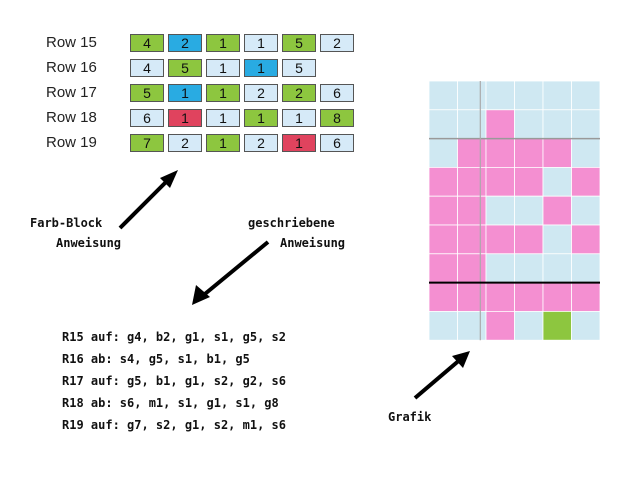 Image resolution: width=640 pixels, height=480 pixels. What do you see at coordinates (313, 243) in the screenshot?
I see `geschriebene-label-2: Anweisung` at bounding box center [313, 243].